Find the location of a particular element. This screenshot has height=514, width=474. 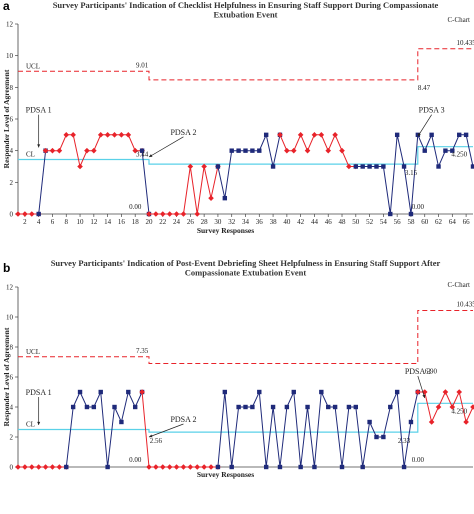

x-tick-label: 62 is located at coordinates (439, 222).